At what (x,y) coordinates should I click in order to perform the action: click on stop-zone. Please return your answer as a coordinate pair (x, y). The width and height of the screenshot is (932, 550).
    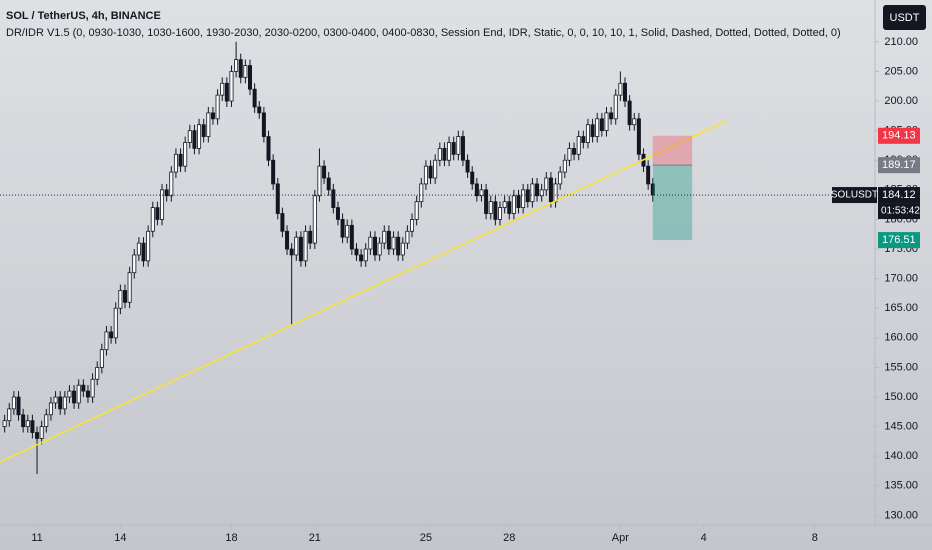
    Looking at the image, I should click on (672, 150).